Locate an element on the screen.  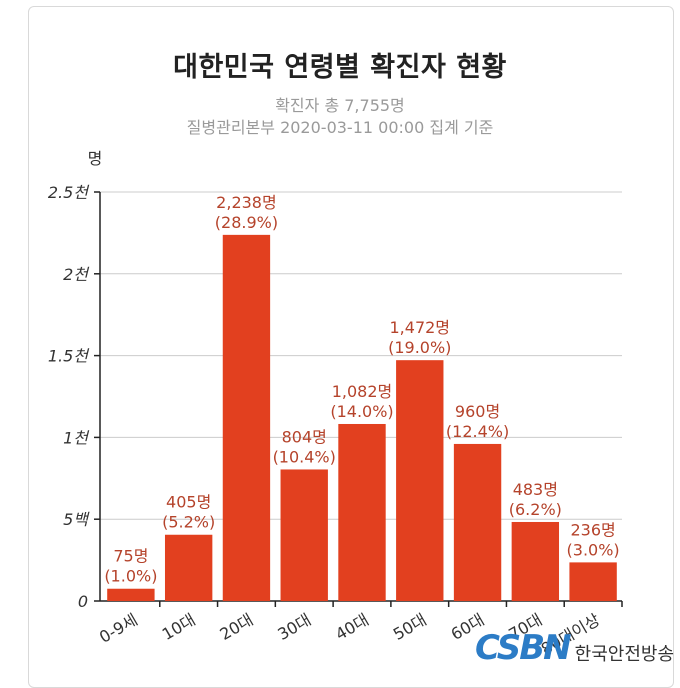
x-tick-label: 10대 is located at coordinates (179, 627).